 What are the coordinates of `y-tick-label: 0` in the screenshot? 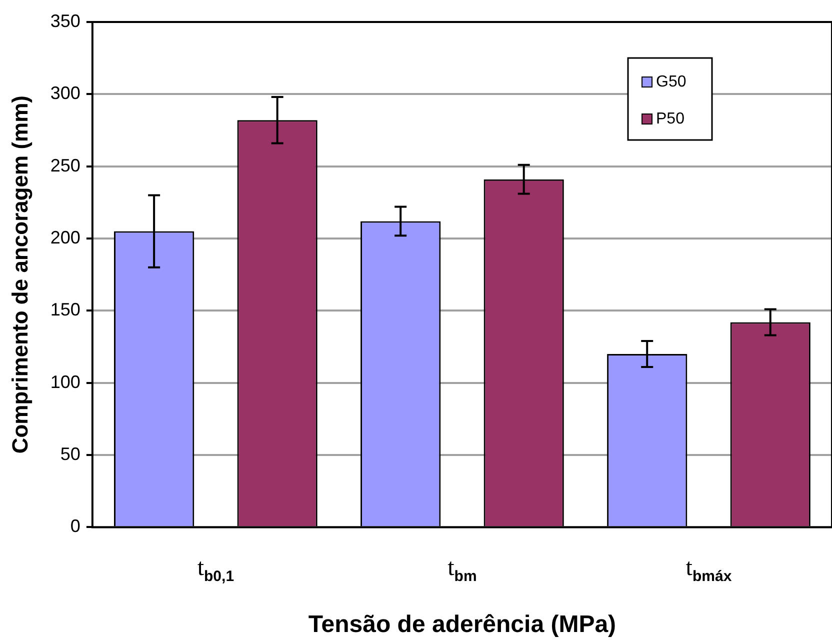 It's located at (75, 526).